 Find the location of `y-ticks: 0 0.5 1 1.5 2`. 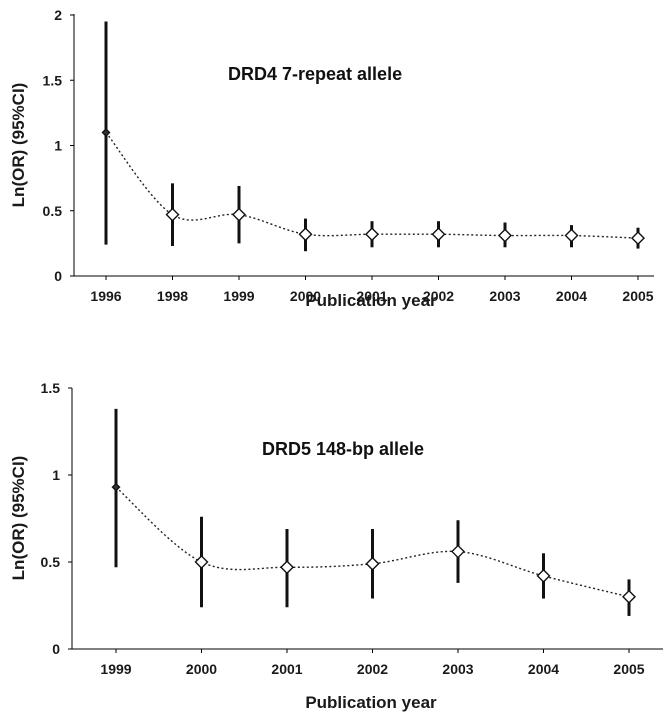

y-ticks: 0 0.5 1 1.5 2 is located at coordinates (58, 145).